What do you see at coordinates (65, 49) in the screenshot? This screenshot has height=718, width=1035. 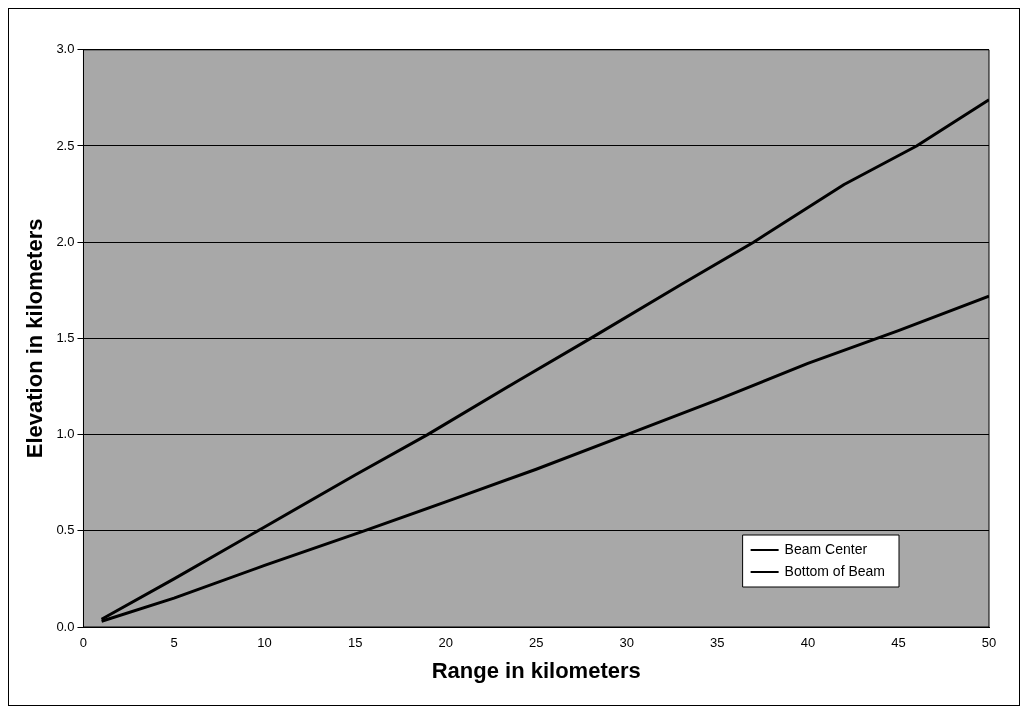 I see `y-tick-label: 3.0` at bounding box center [65, 49].